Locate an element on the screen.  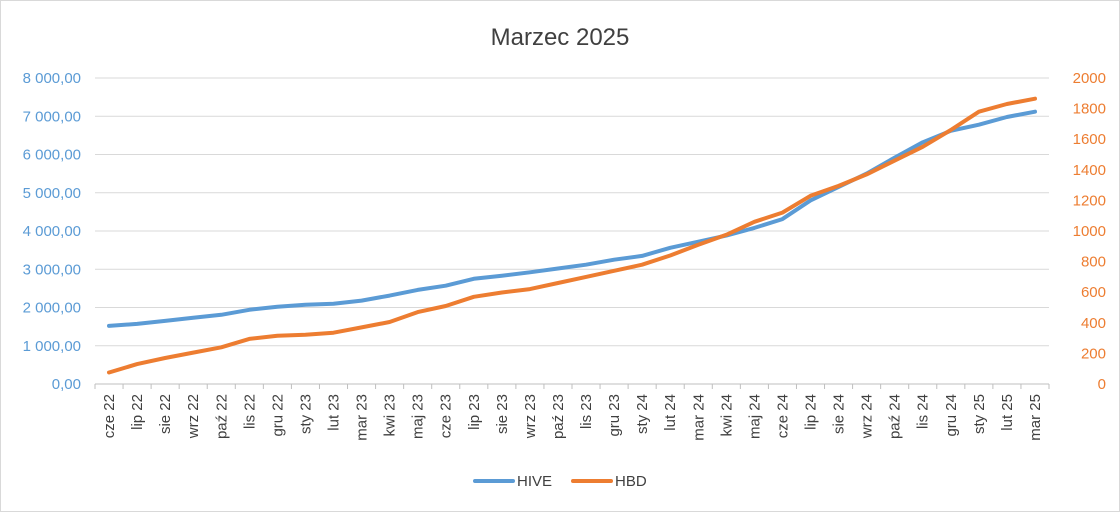
x-tick-label: wrz 22 is located at coordinates (193, 416).